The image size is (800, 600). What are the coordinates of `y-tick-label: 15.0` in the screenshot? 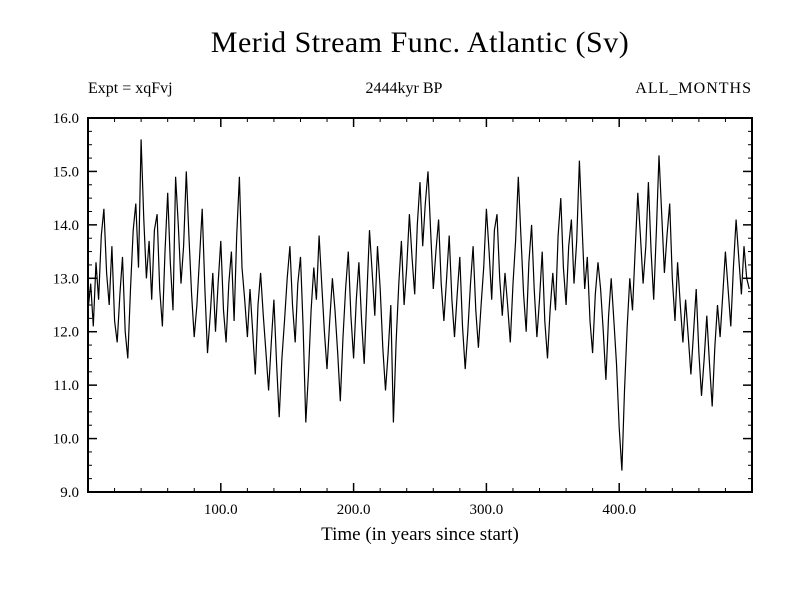 It's located at (66, 172).